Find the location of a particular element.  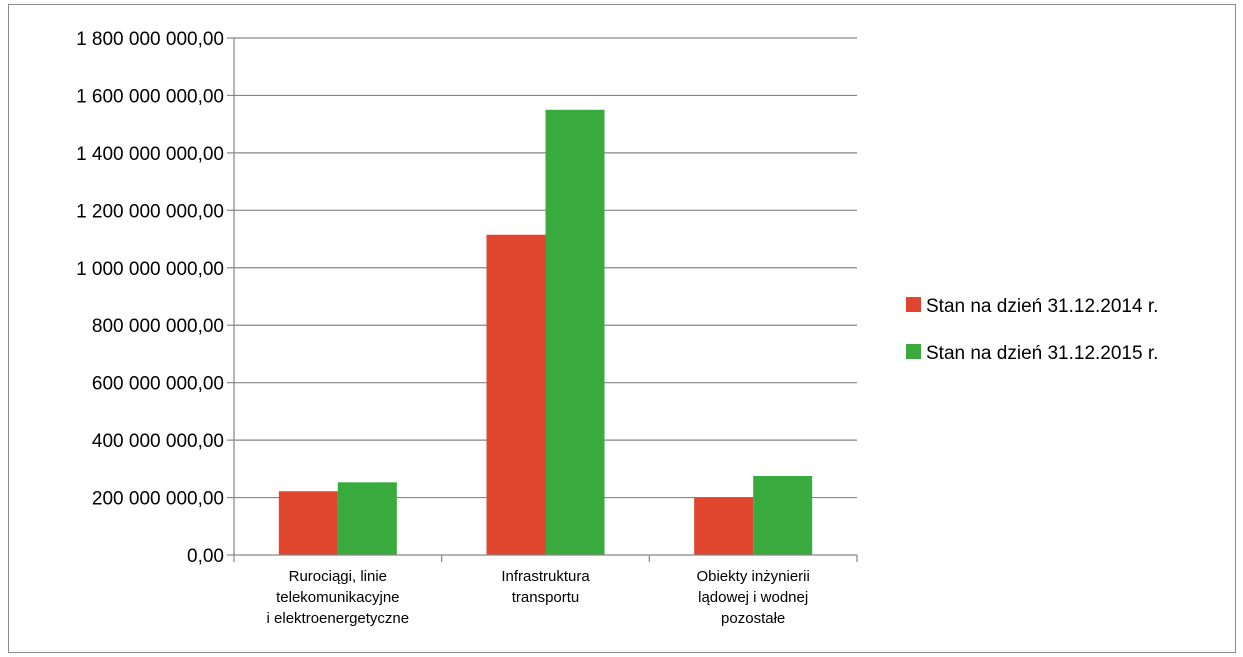

y-tick-label: 600 000 000,00 is located at coordinates (158, 384).